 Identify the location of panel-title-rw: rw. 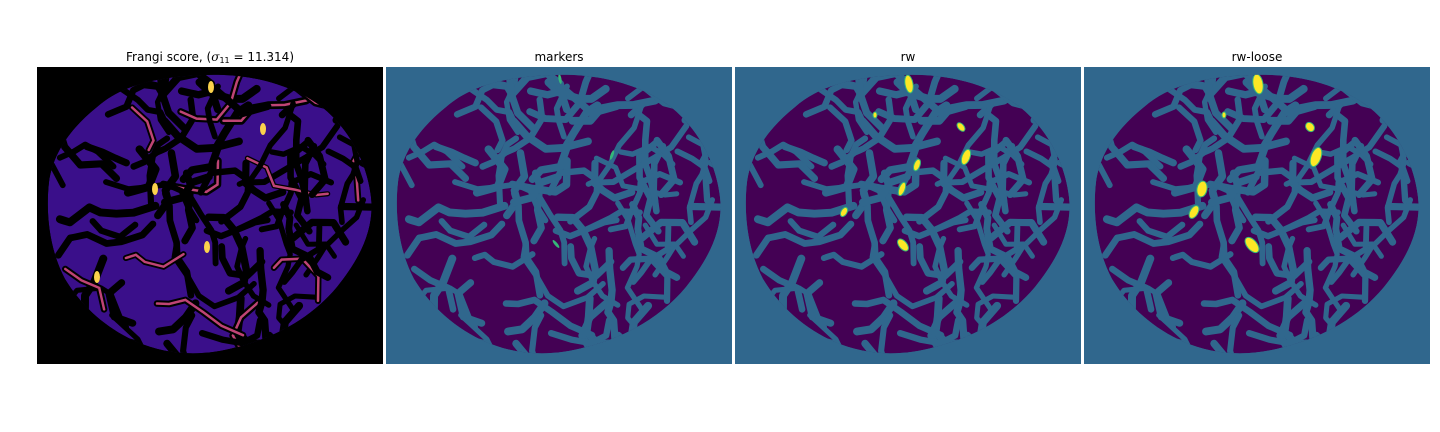
(908, 57).